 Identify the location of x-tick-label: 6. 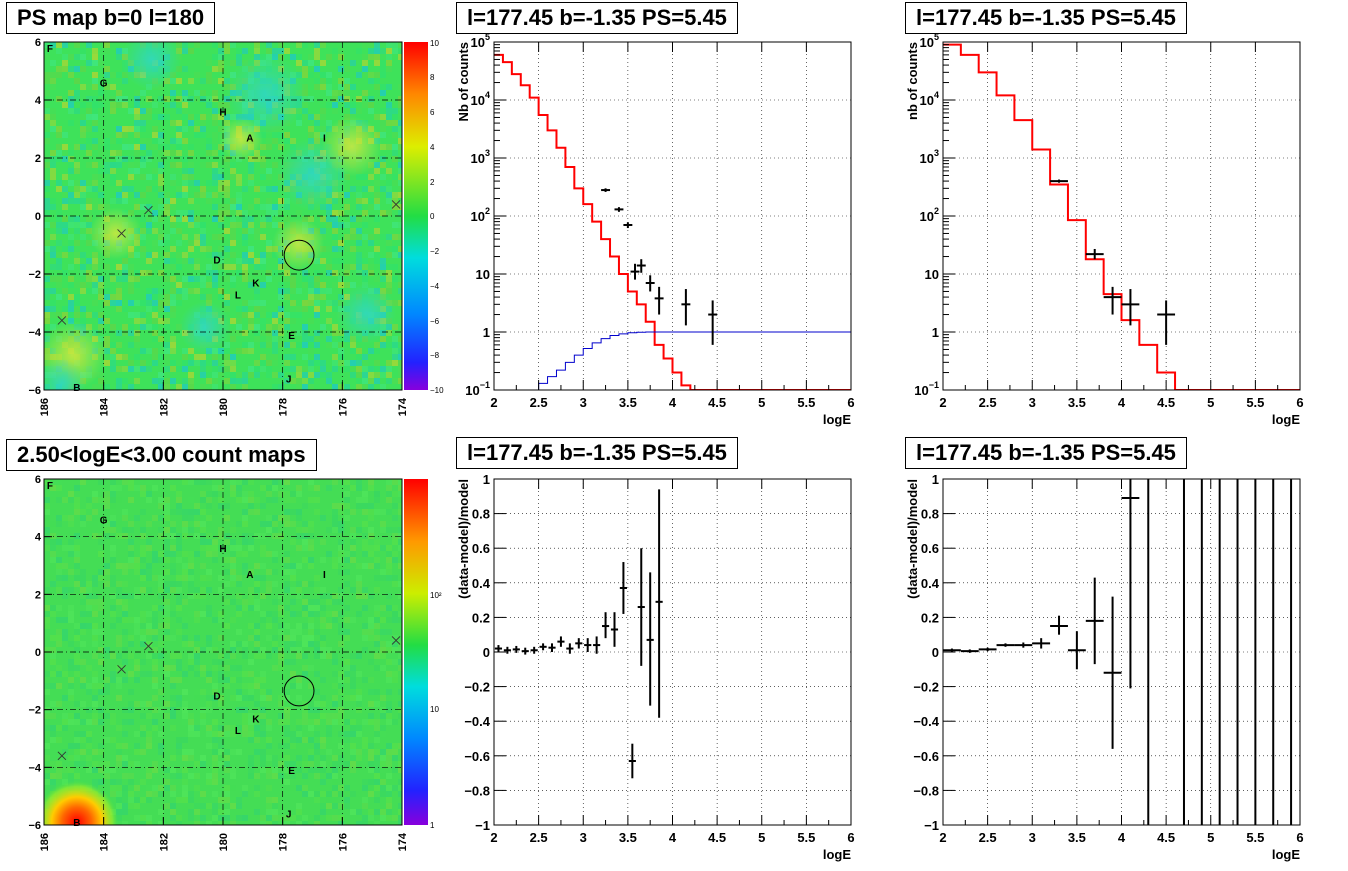
(850, 402).